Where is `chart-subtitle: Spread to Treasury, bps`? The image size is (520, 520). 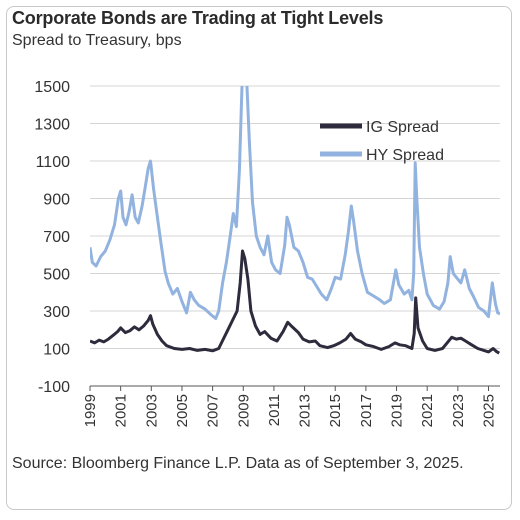 chart-subtitle: Spread to Treasury, bps is located at coordinates (97, 40).